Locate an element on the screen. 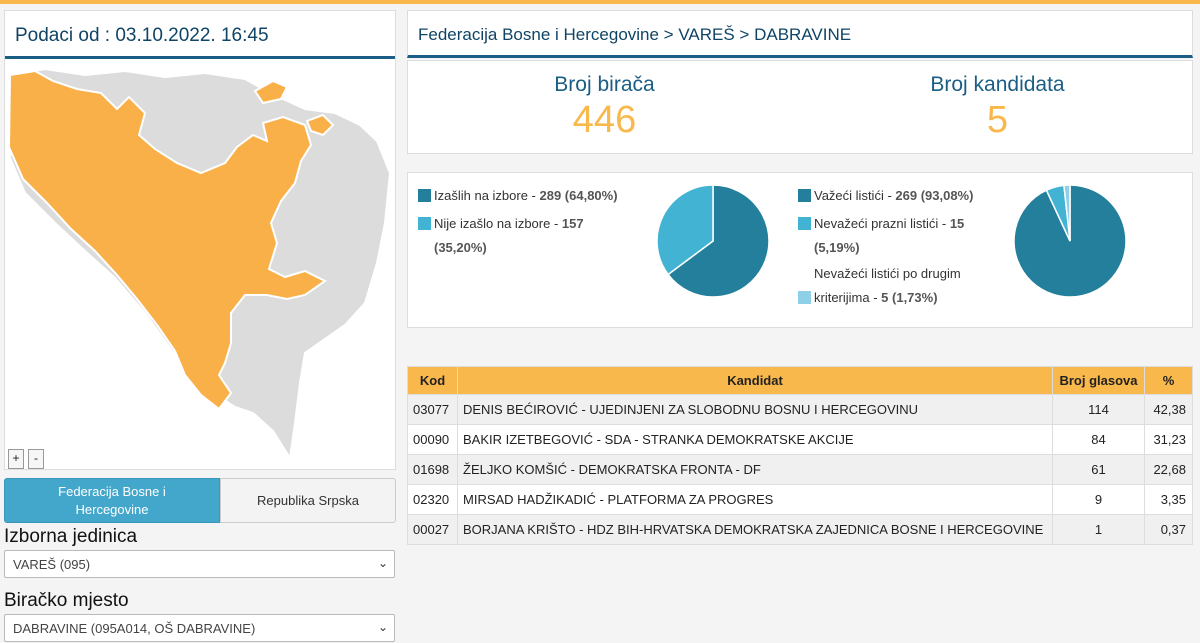  legend-not-voted-pct-value: (35,20%) is located at coordinates (460, 247).